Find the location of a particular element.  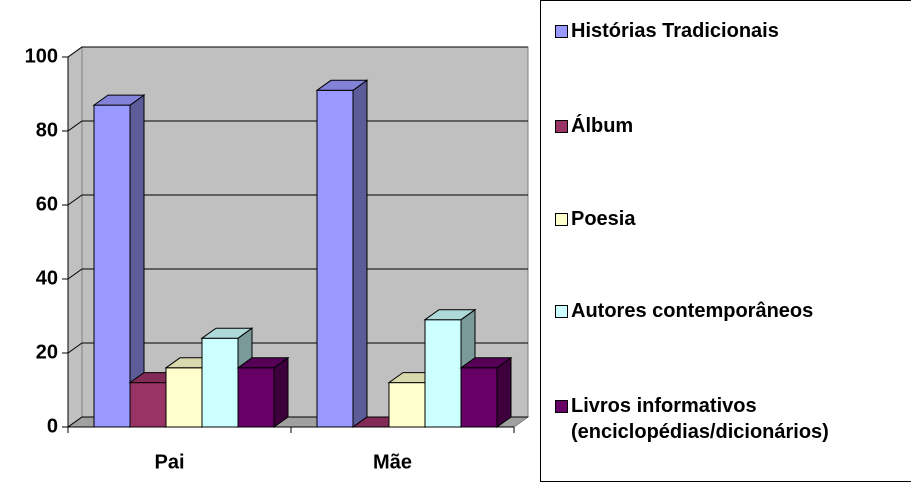

y-tick-label: 40 is located at coordinates (47, 278).